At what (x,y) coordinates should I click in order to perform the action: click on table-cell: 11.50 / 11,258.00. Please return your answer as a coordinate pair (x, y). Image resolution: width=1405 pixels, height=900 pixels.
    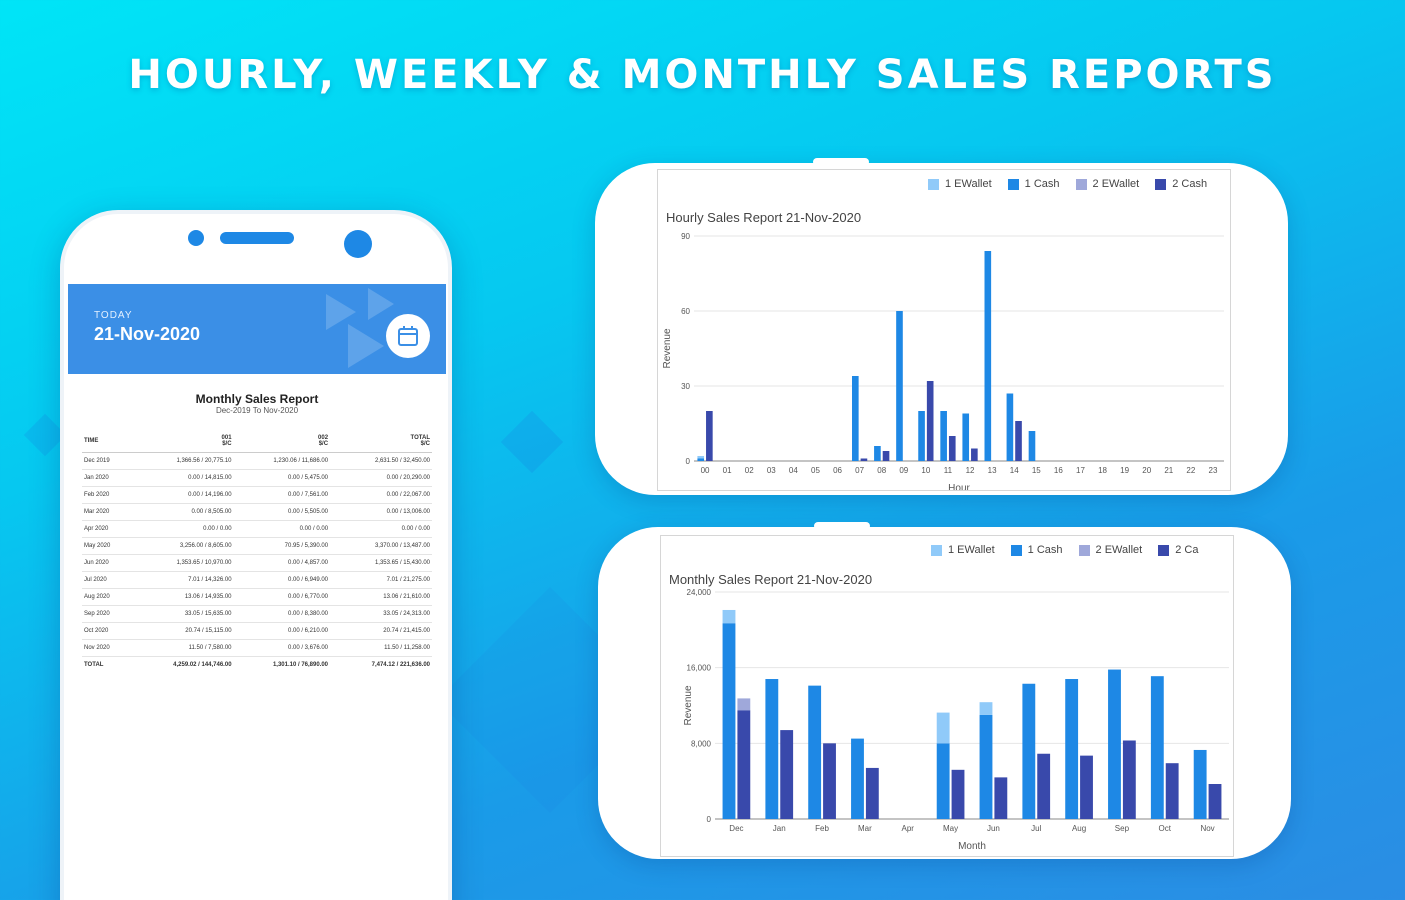
    Looking at the image, I should click on (381, 648).